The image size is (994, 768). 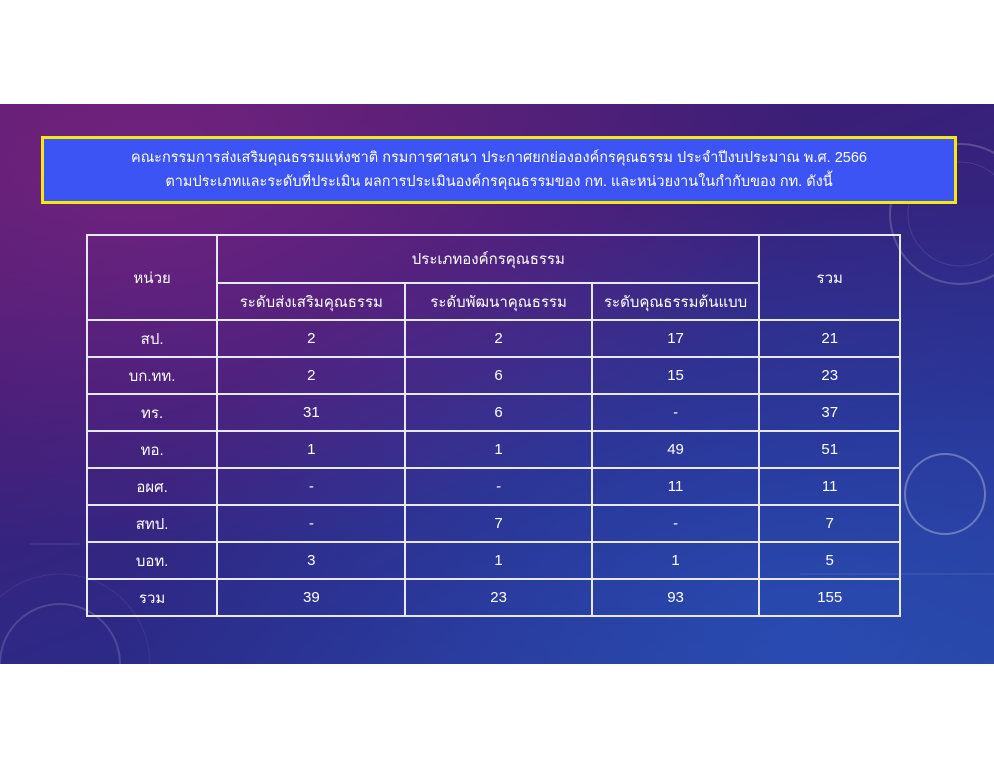 What do you see at coordinates (152, 449) in the screenshot?
I see `cell-unit: ทอ.` at bounding box center [152, 449].